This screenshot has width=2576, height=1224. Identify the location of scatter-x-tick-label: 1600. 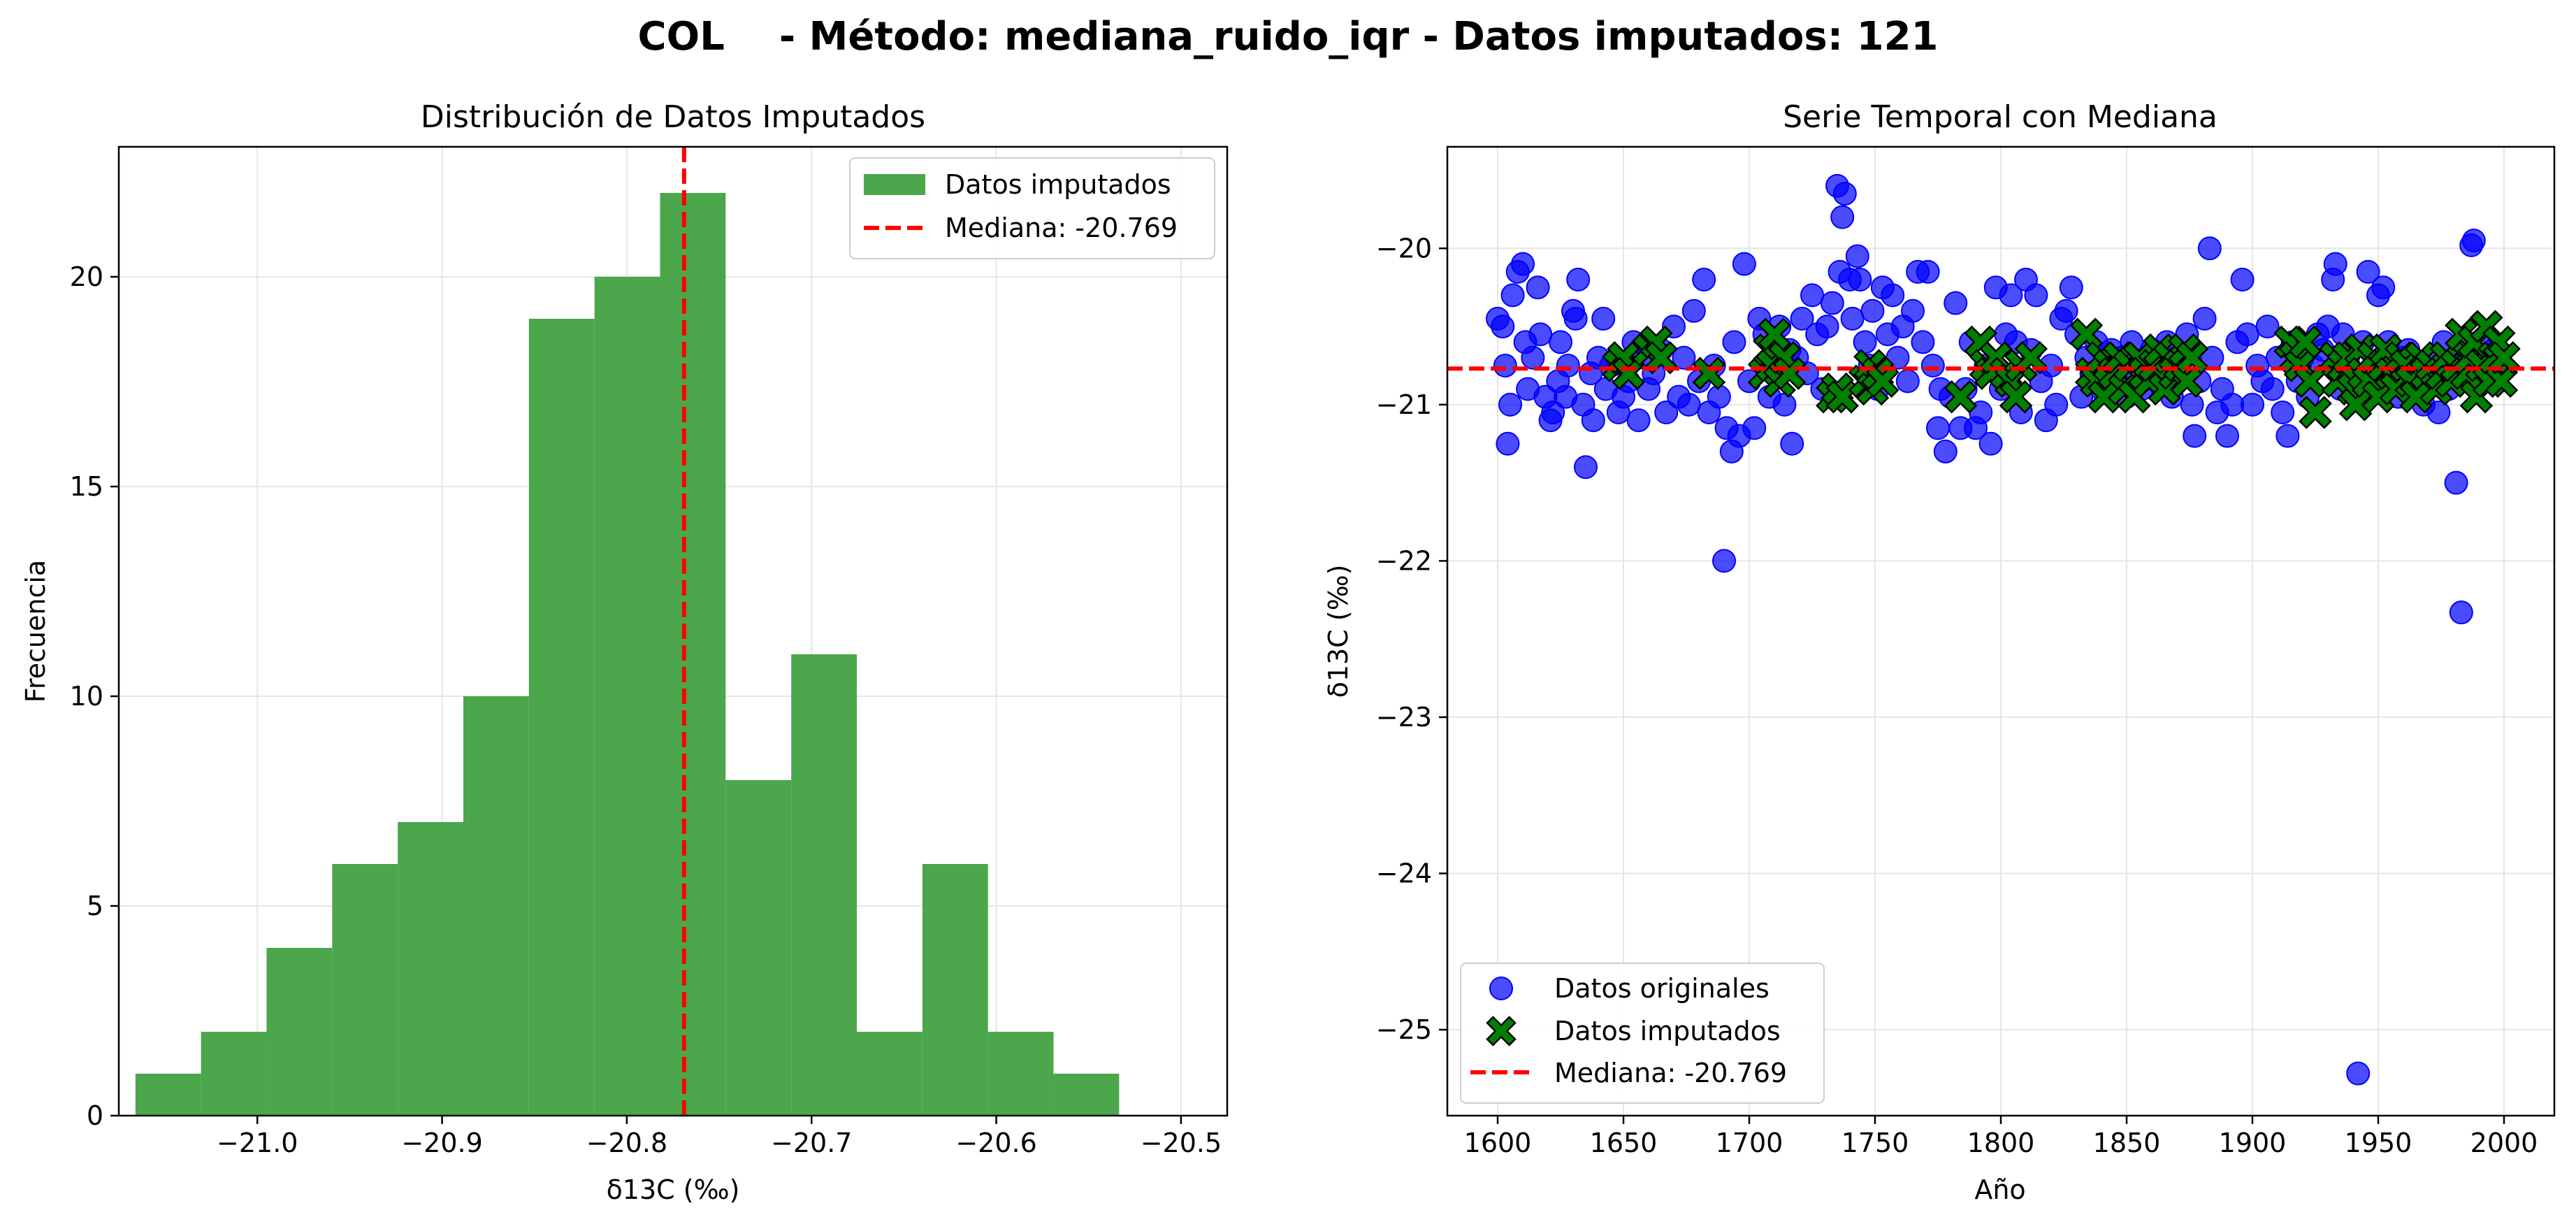
(1498, 1143).